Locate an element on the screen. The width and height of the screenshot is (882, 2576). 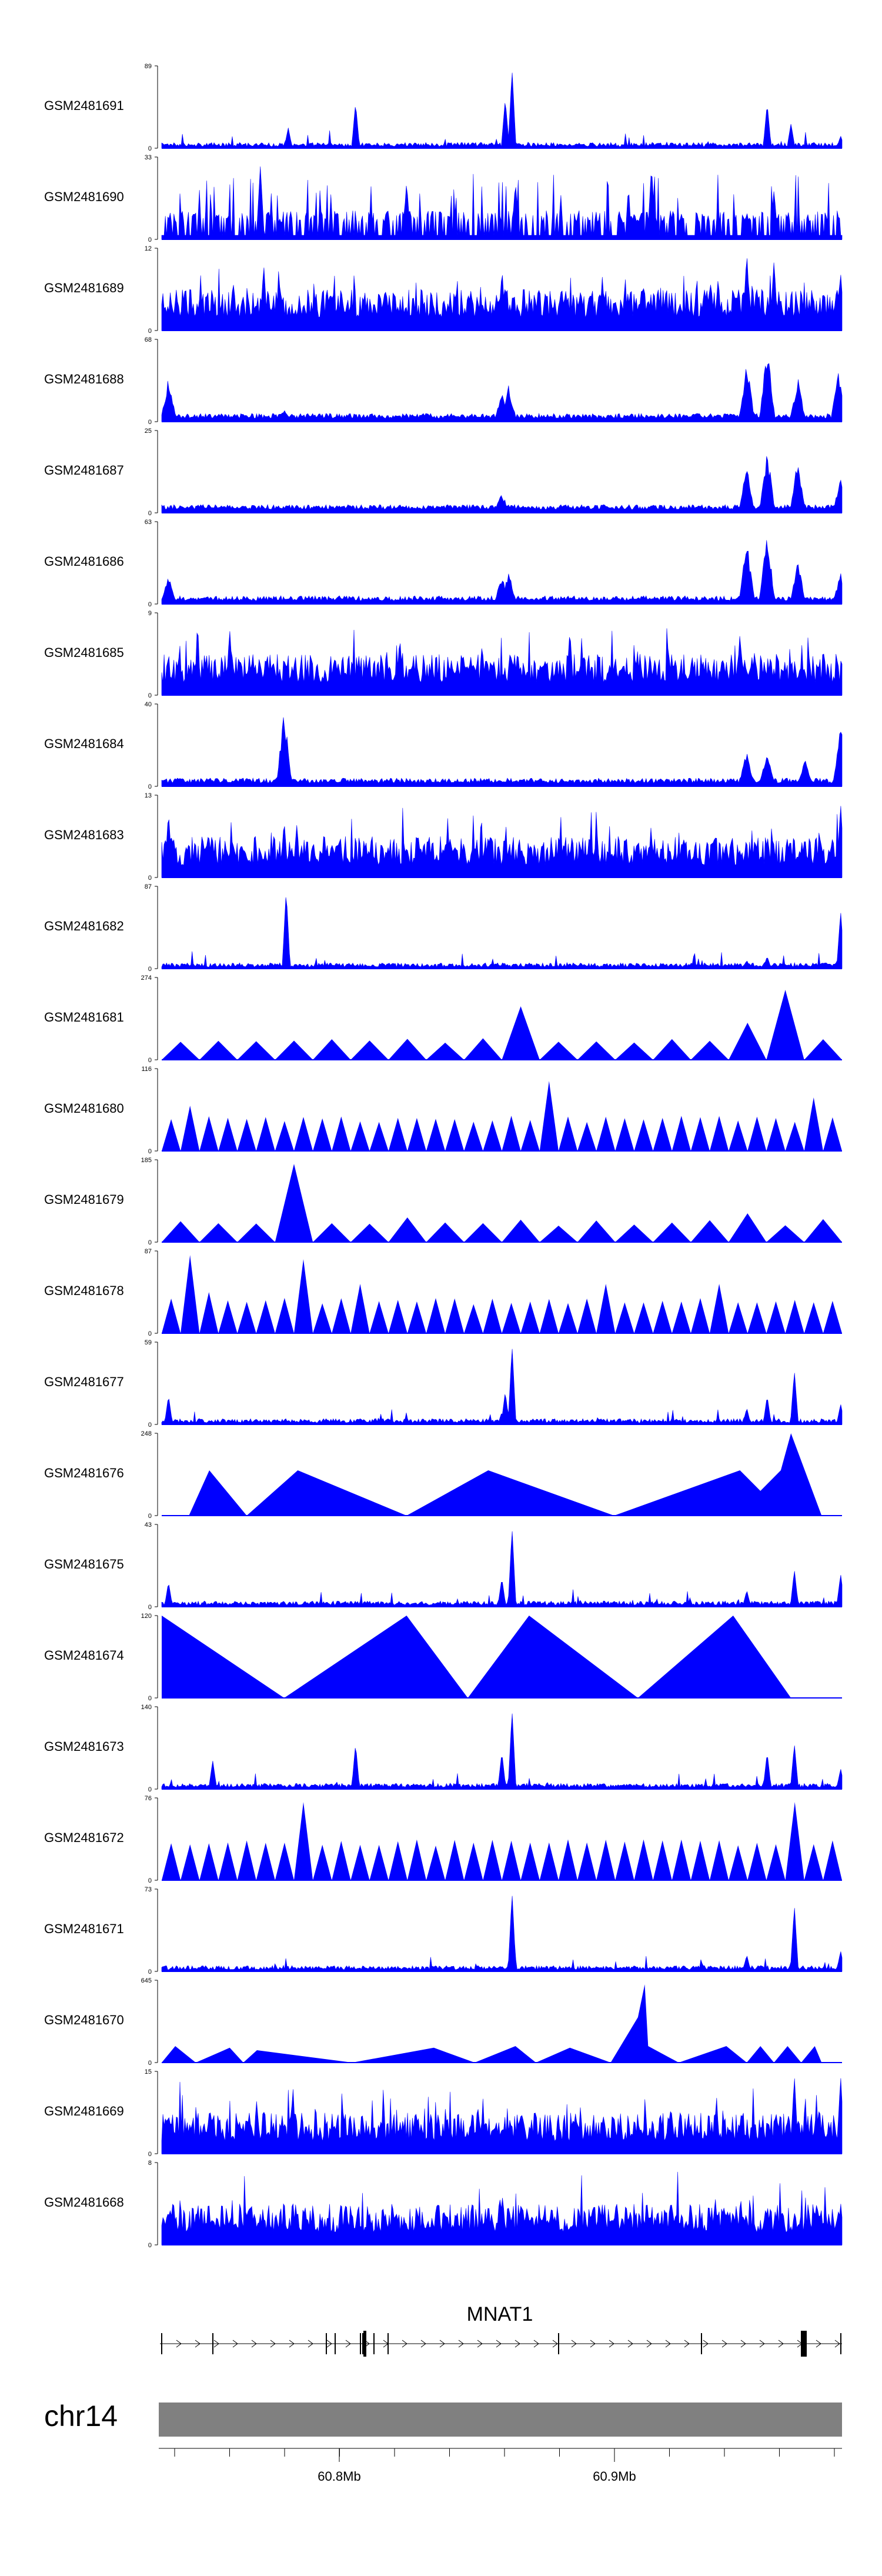
y-tick-label-max-gsm2481668: 8 is located at coordinates (150, 2163).